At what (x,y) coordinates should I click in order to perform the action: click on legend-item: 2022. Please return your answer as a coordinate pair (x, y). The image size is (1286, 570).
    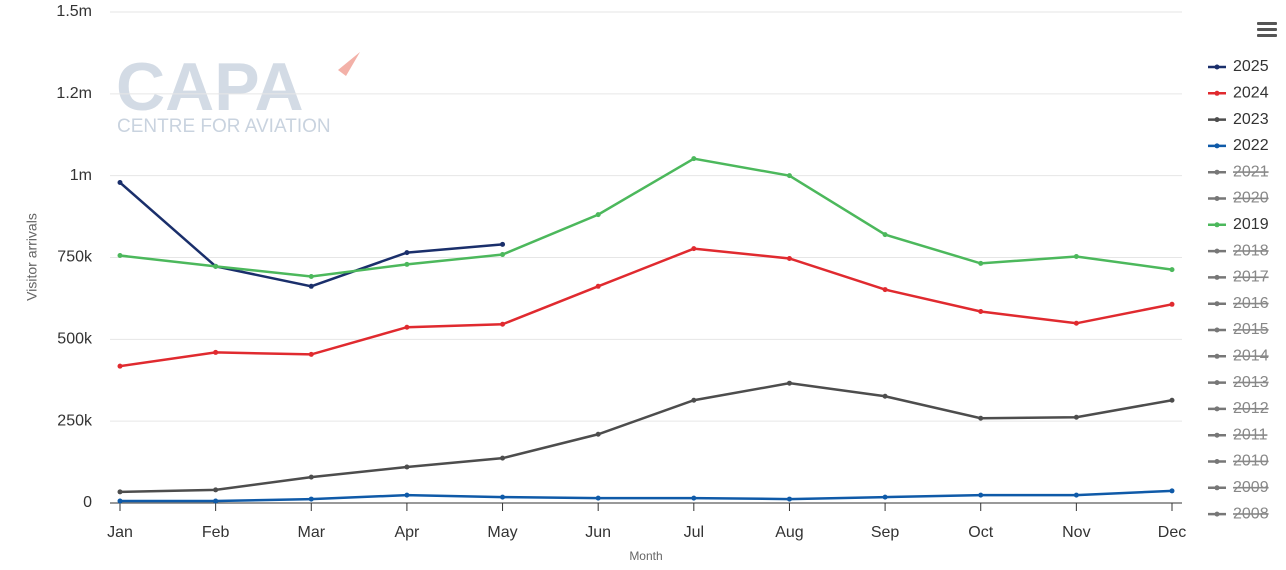
    Looking at the image, I should click on (1238, 145).